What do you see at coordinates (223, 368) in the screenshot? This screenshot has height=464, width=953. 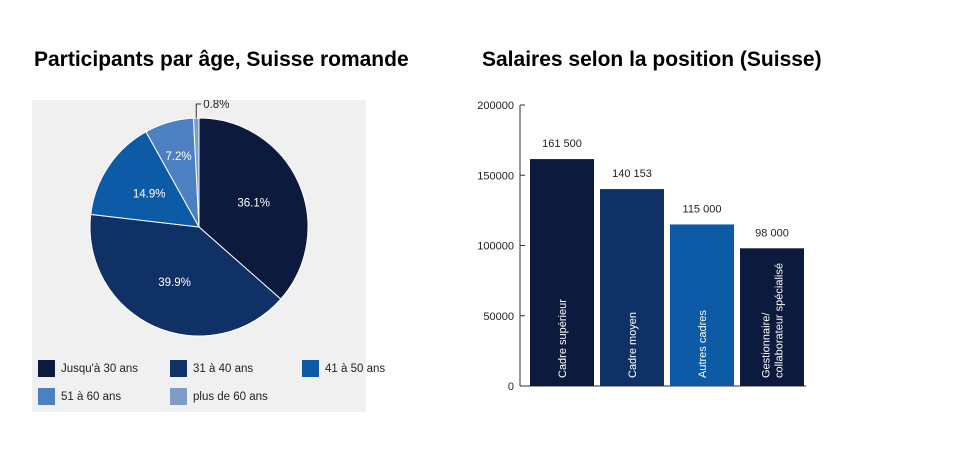 I see `legend-label: 31 à 40 ans` at bounding box center [223, 368].